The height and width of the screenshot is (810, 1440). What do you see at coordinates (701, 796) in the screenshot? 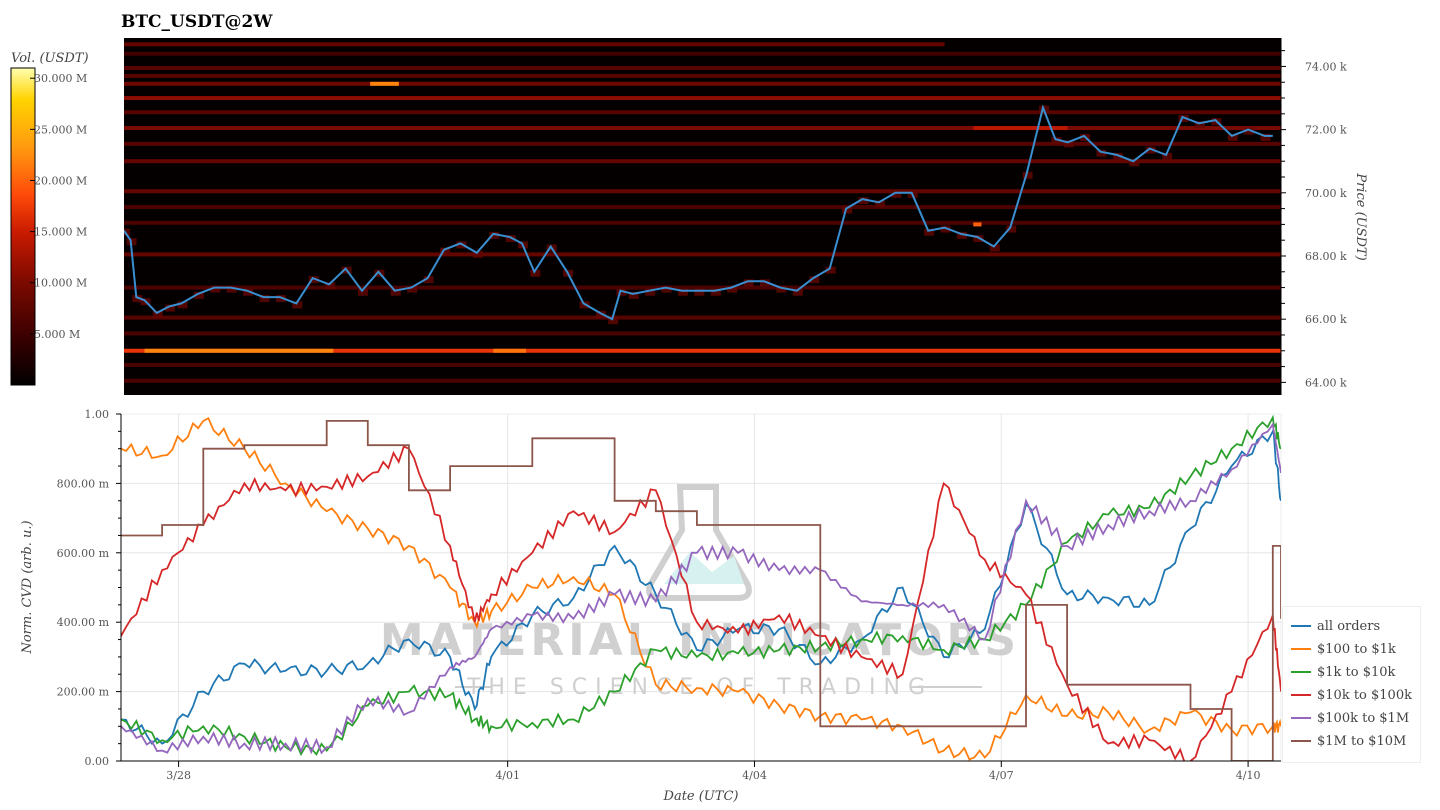
I see `cvd-x-axis-title: Date (UTC)` at bounding box center [701, 796].